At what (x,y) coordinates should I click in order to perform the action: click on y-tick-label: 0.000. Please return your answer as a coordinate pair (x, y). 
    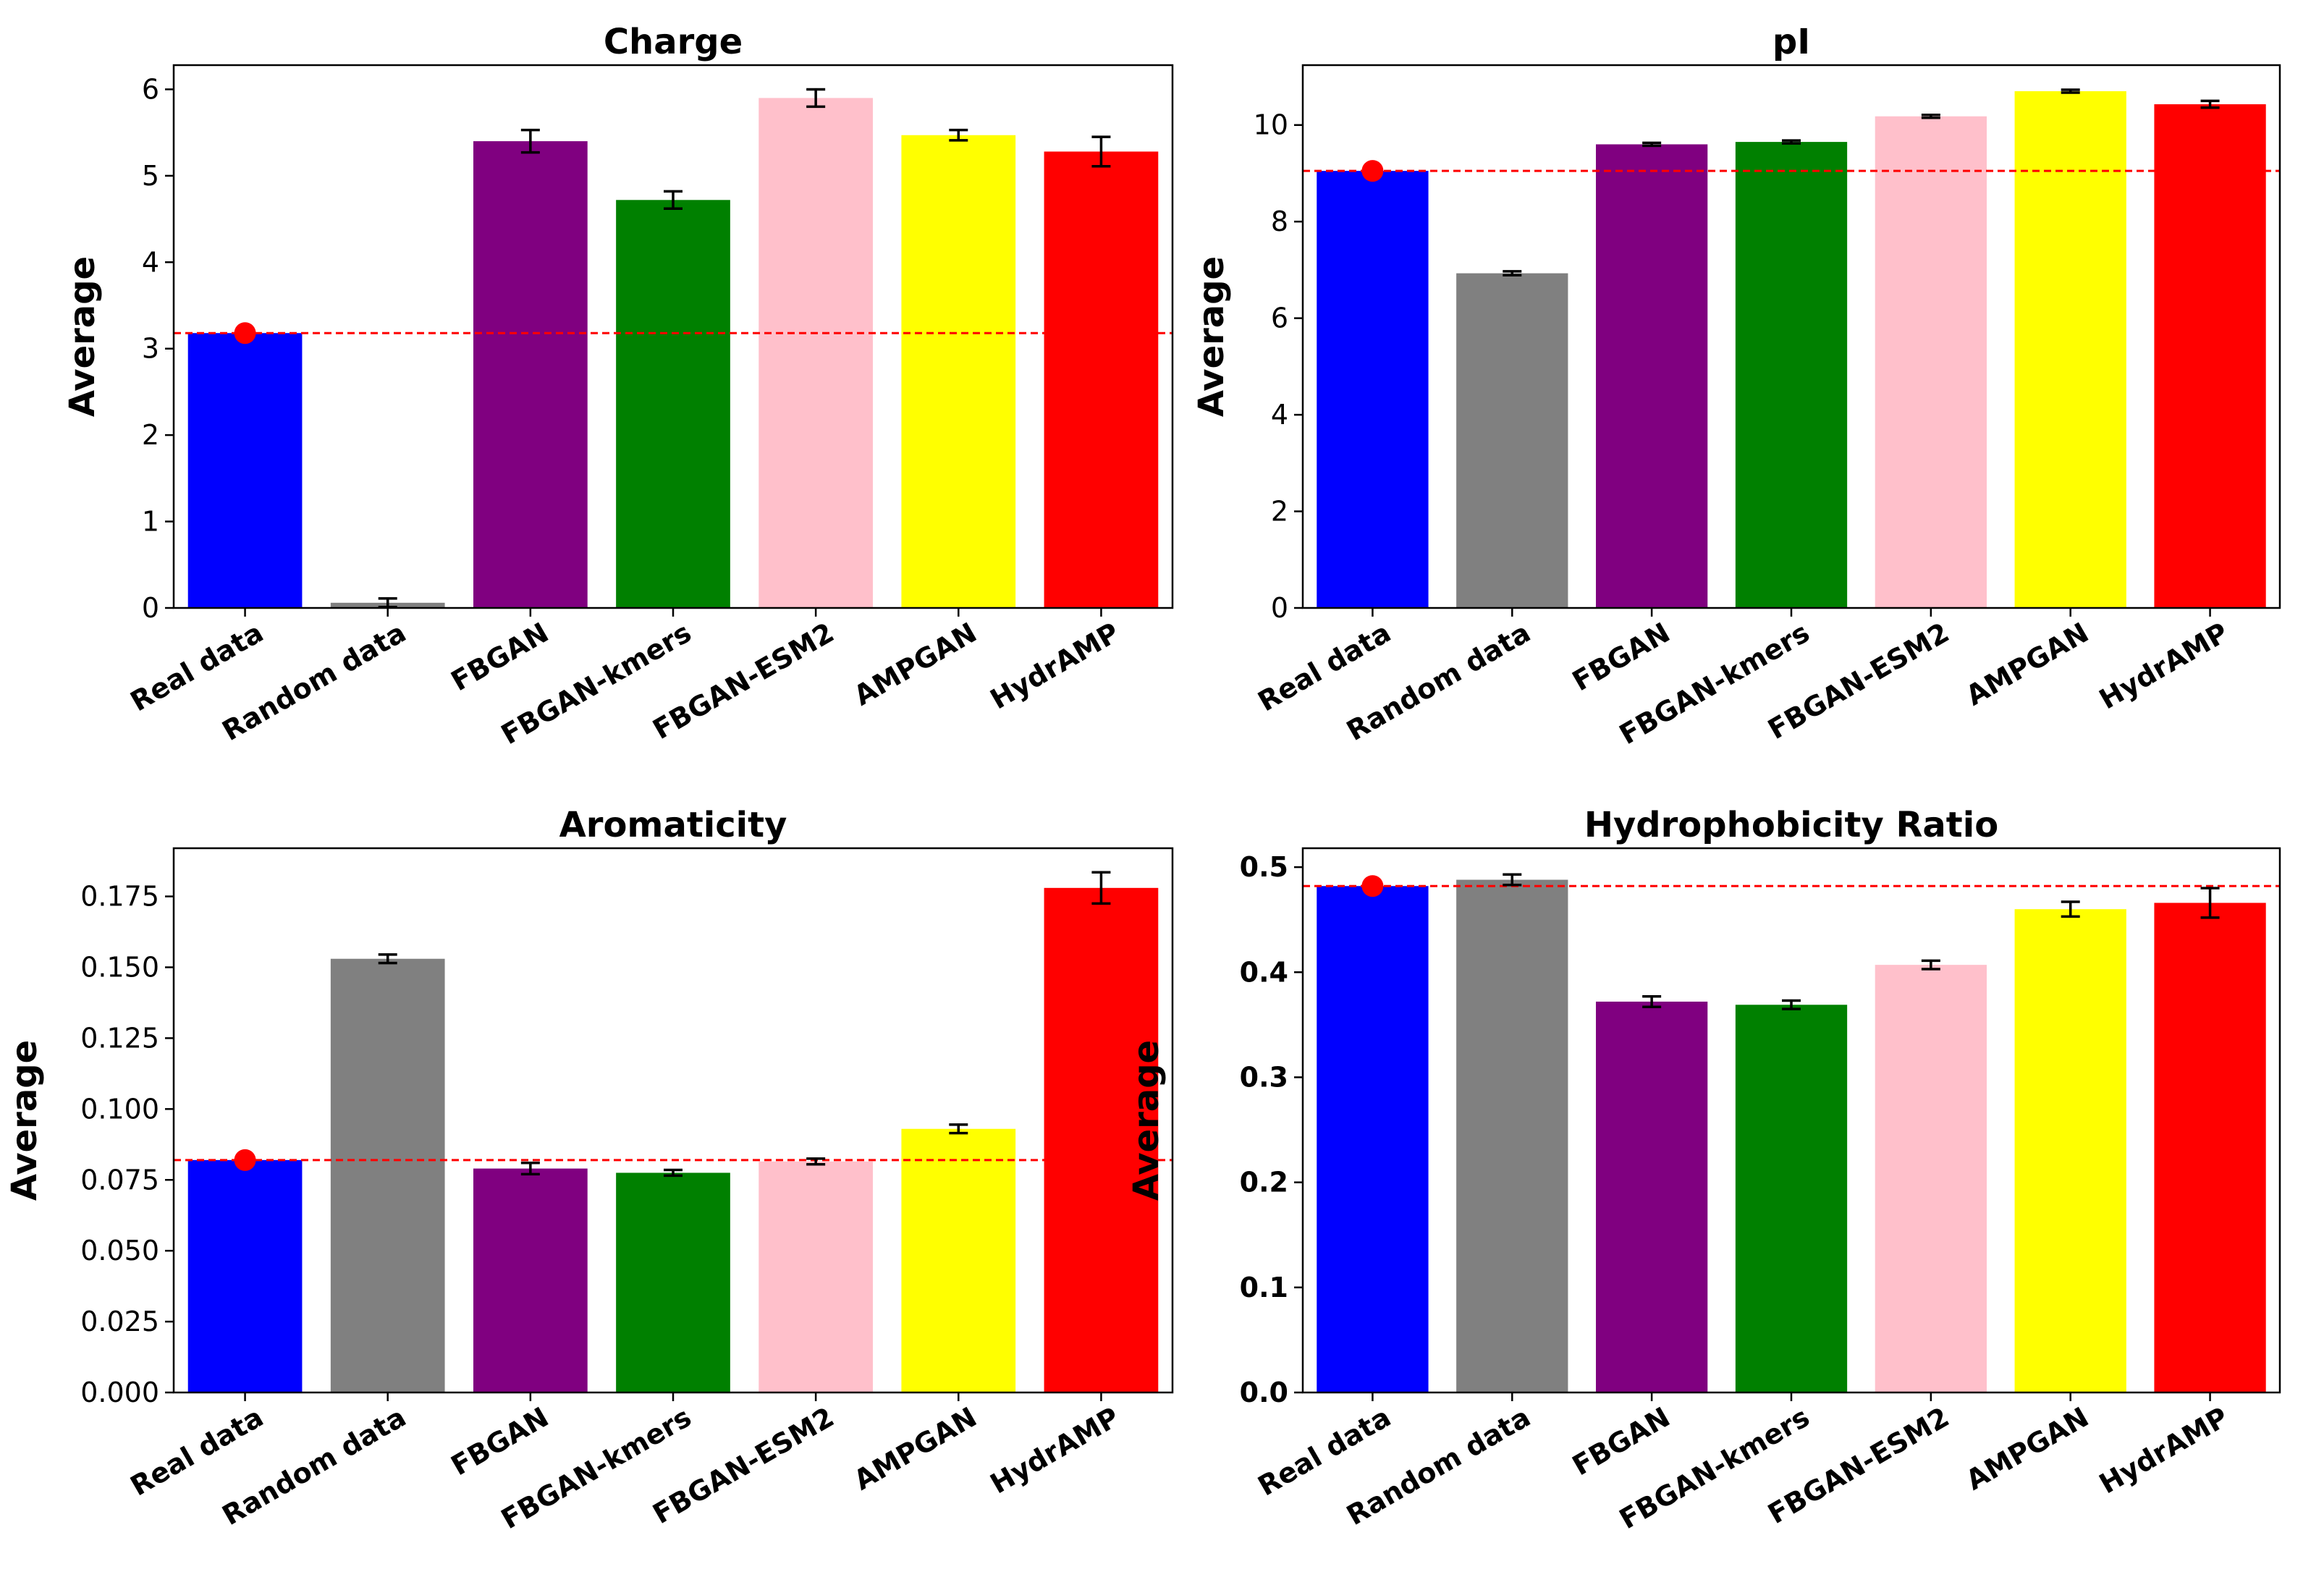
    Looking at the image, I should click on (119, 1392).